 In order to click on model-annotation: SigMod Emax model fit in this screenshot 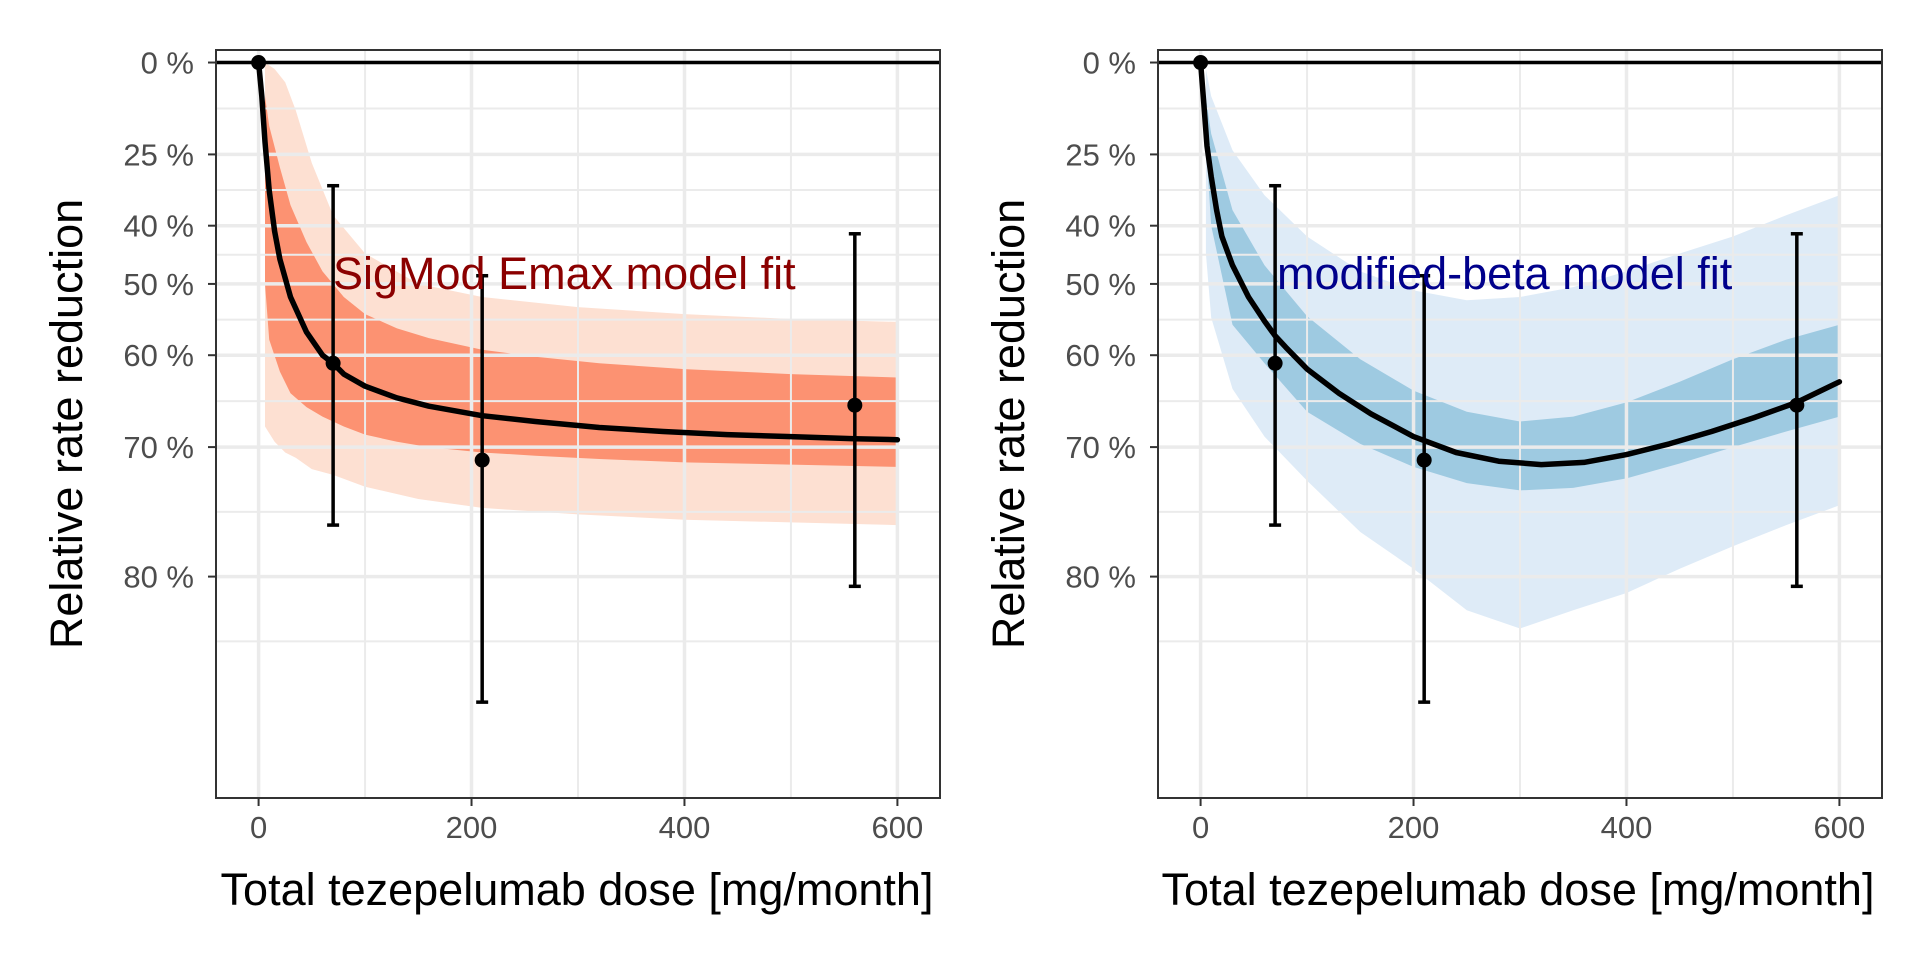, I will do `click(564, 273)`.